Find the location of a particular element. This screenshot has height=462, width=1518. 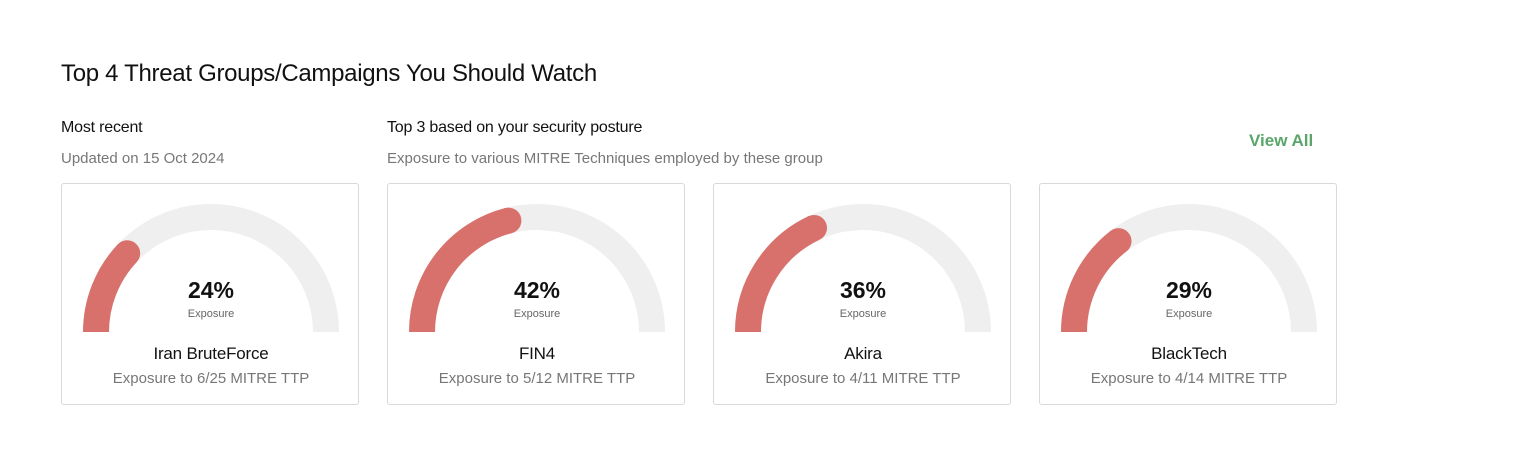

updated-date: Updated on 15 Oct 2024 is located at coordinates (143, 158).